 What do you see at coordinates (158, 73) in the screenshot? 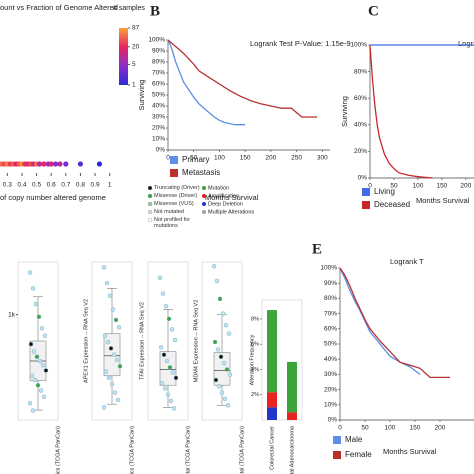
I see `y-tick-label: 70%` at bounding box center [158, 73].